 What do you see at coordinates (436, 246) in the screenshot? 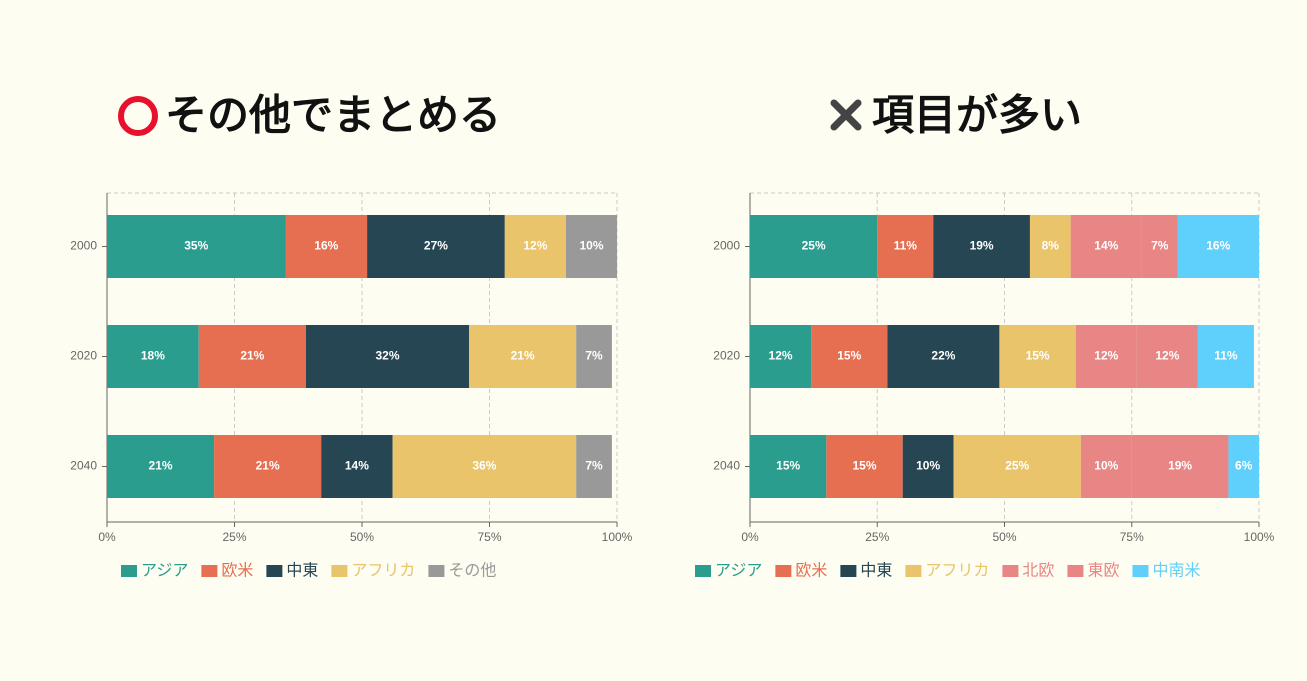
I see `value-label: 27%` at bounding box center [436, 246].